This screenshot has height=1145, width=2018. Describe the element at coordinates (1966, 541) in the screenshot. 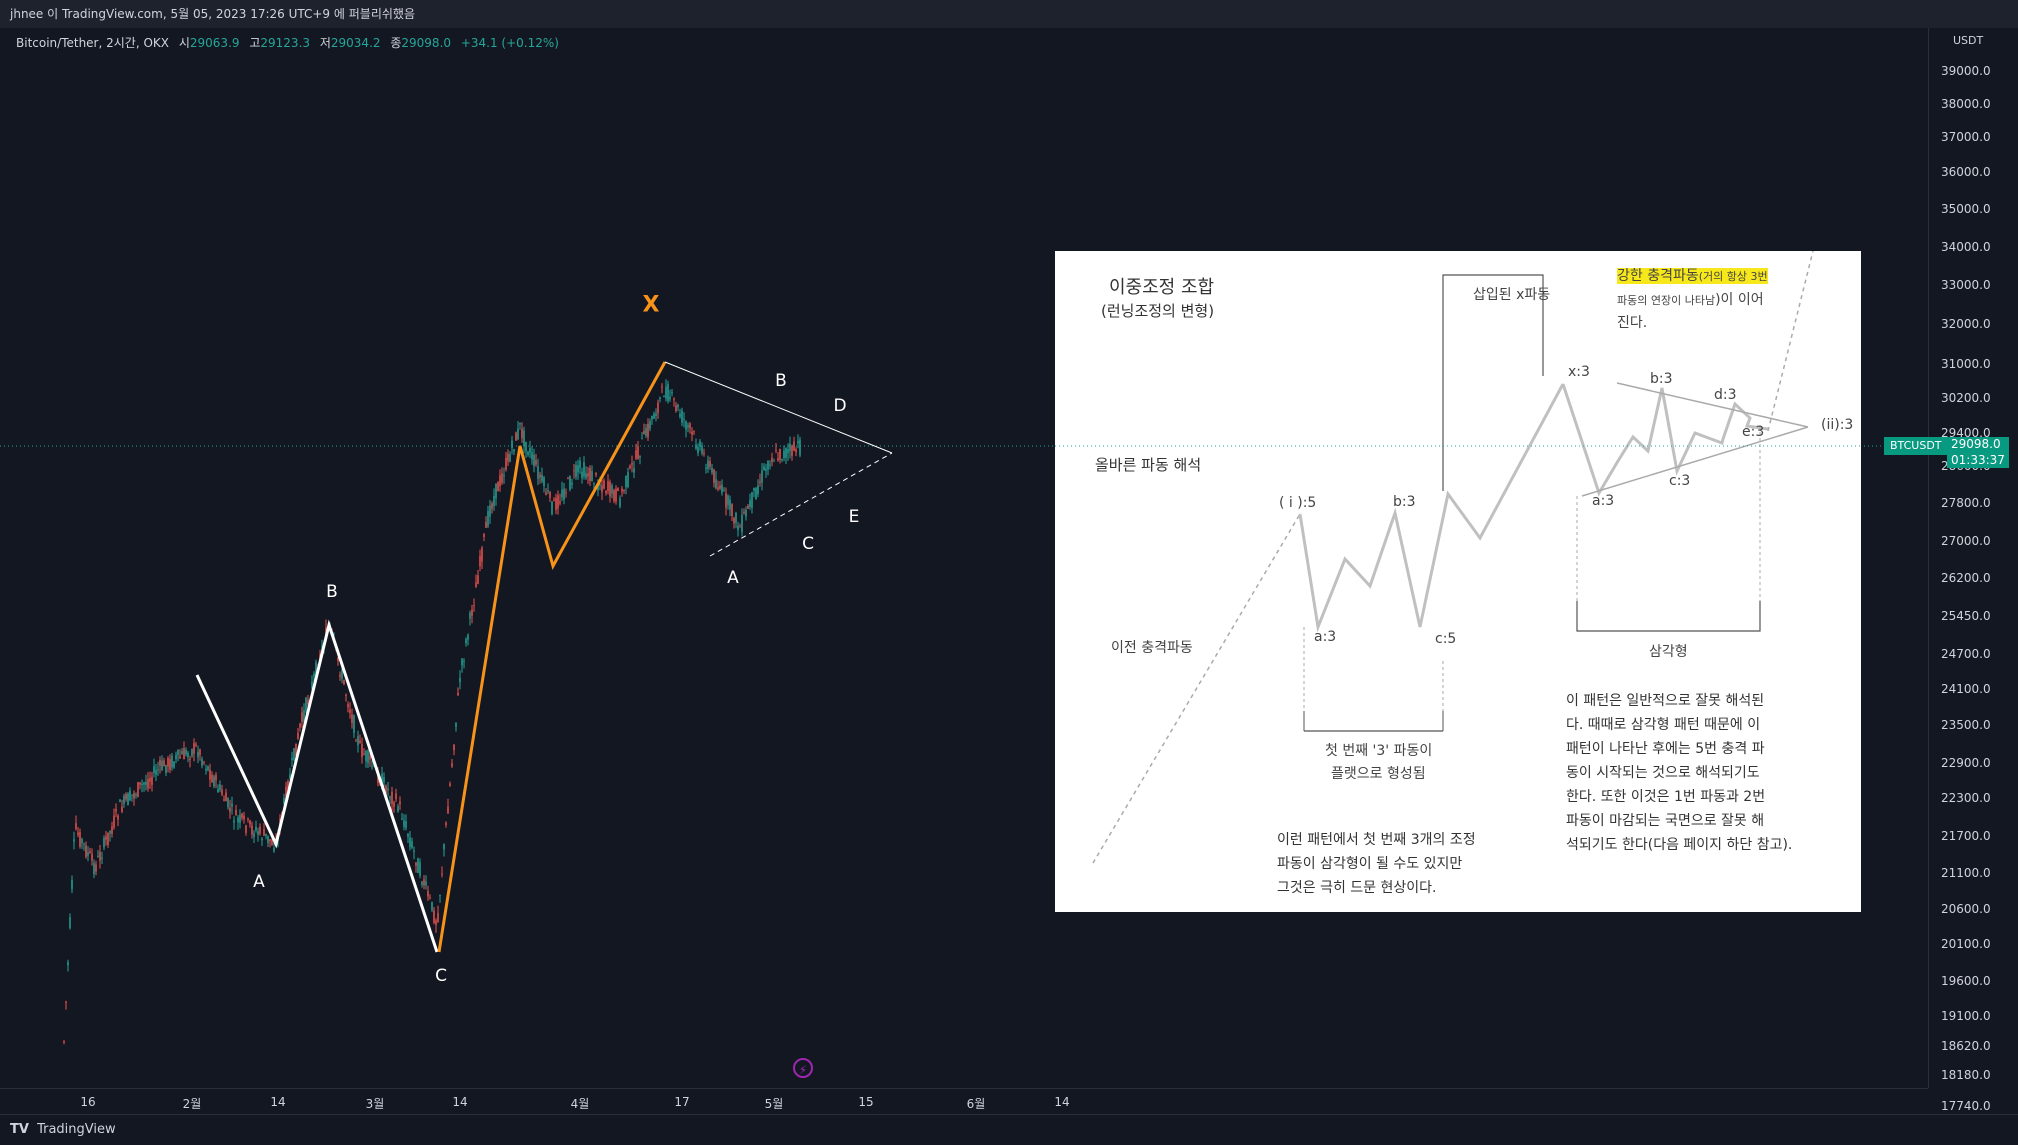

I see `price-tick: 27000.0` at that location.